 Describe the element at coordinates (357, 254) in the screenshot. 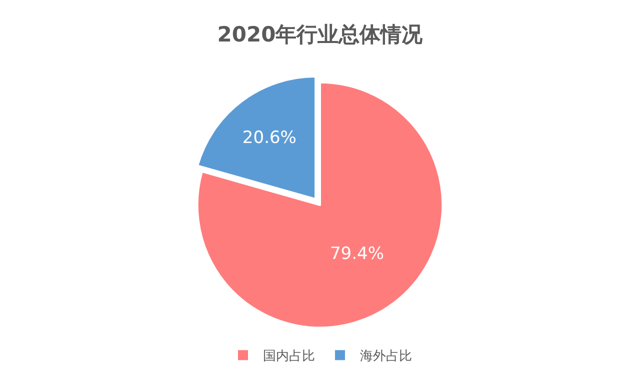

I see `data-label: 79.4%` at that location.